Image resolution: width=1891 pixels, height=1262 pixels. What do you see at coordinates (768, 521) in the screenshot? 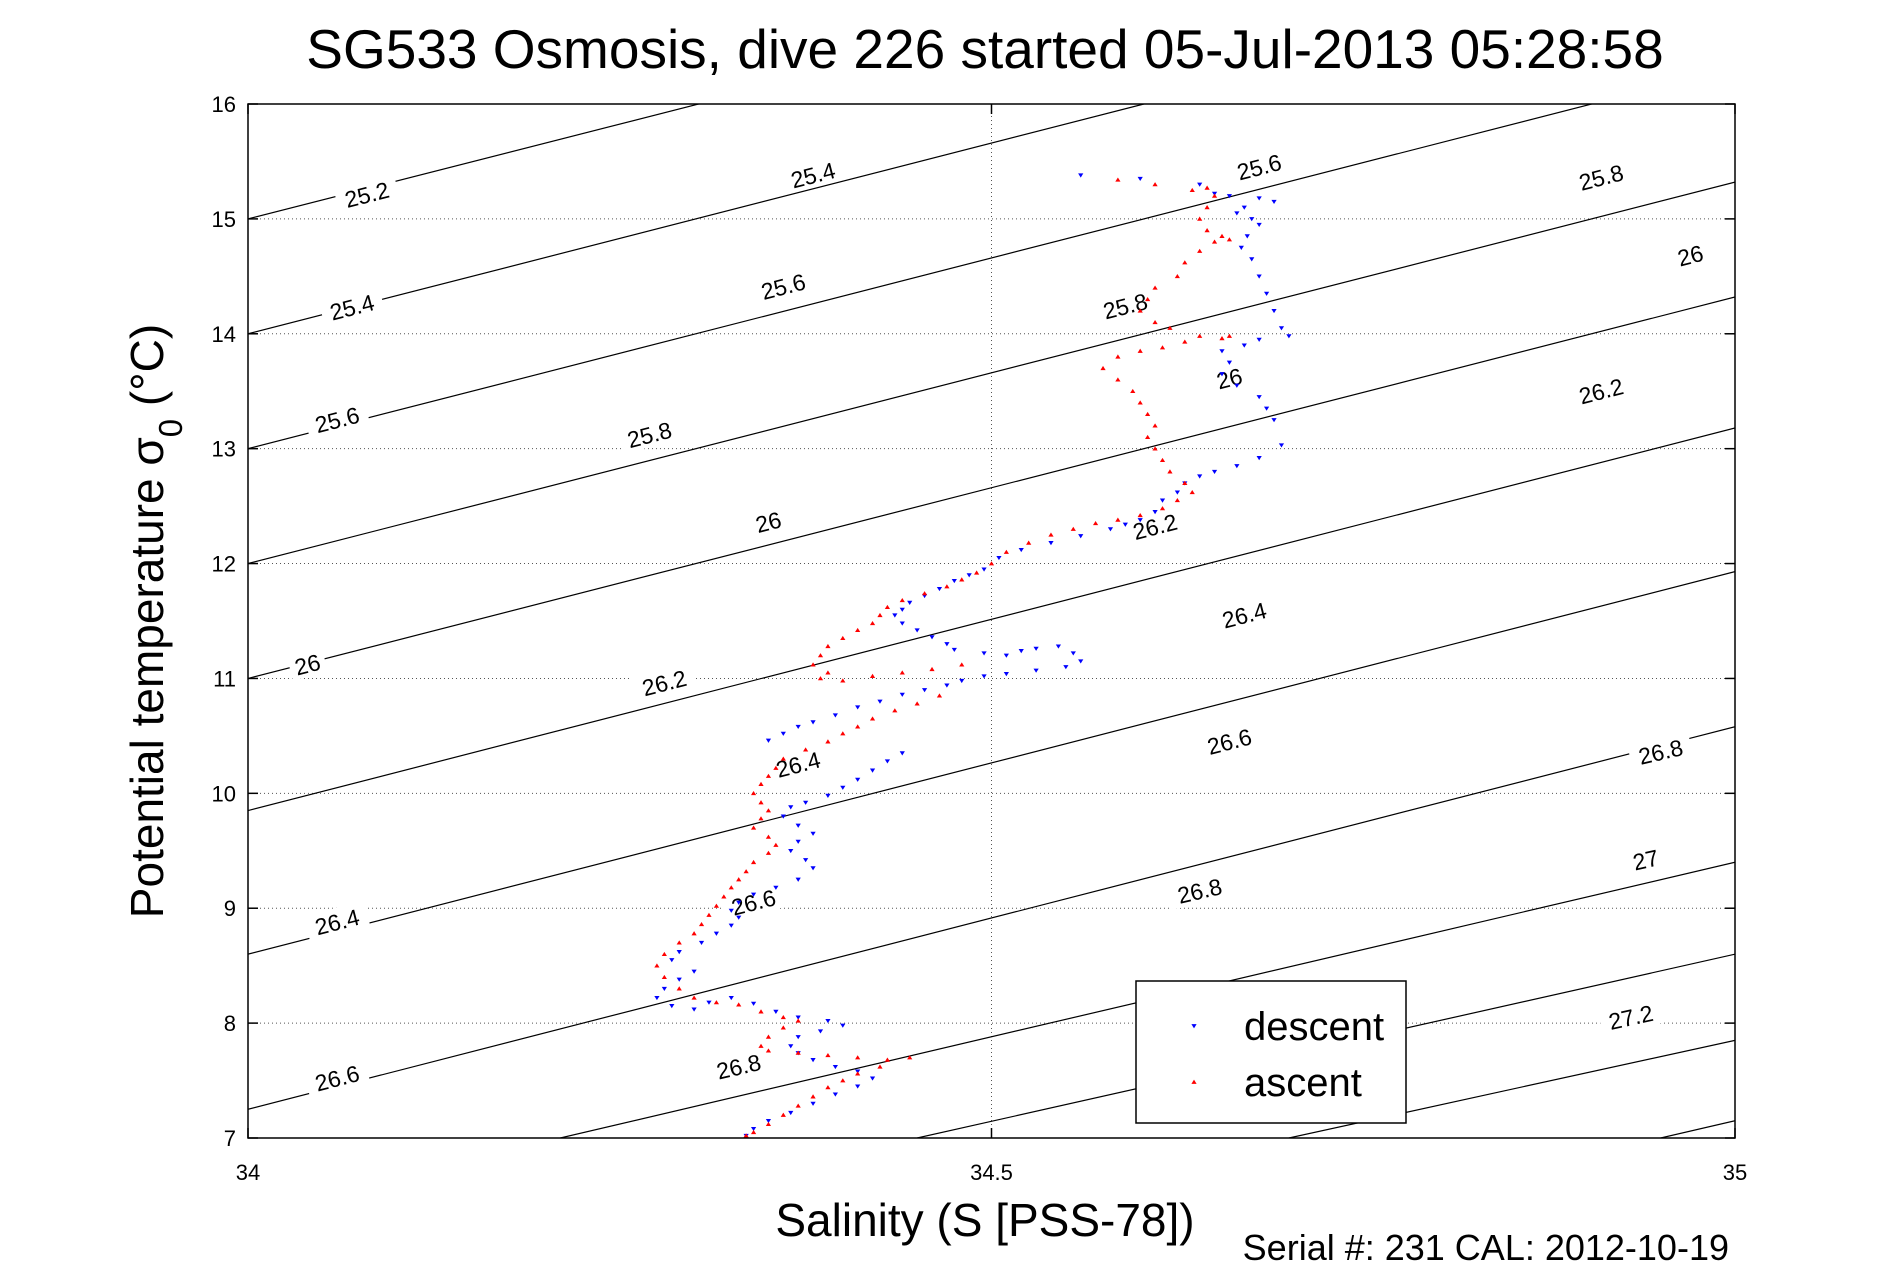
I see `contour-label: 26` at bounding box center [768, 521].